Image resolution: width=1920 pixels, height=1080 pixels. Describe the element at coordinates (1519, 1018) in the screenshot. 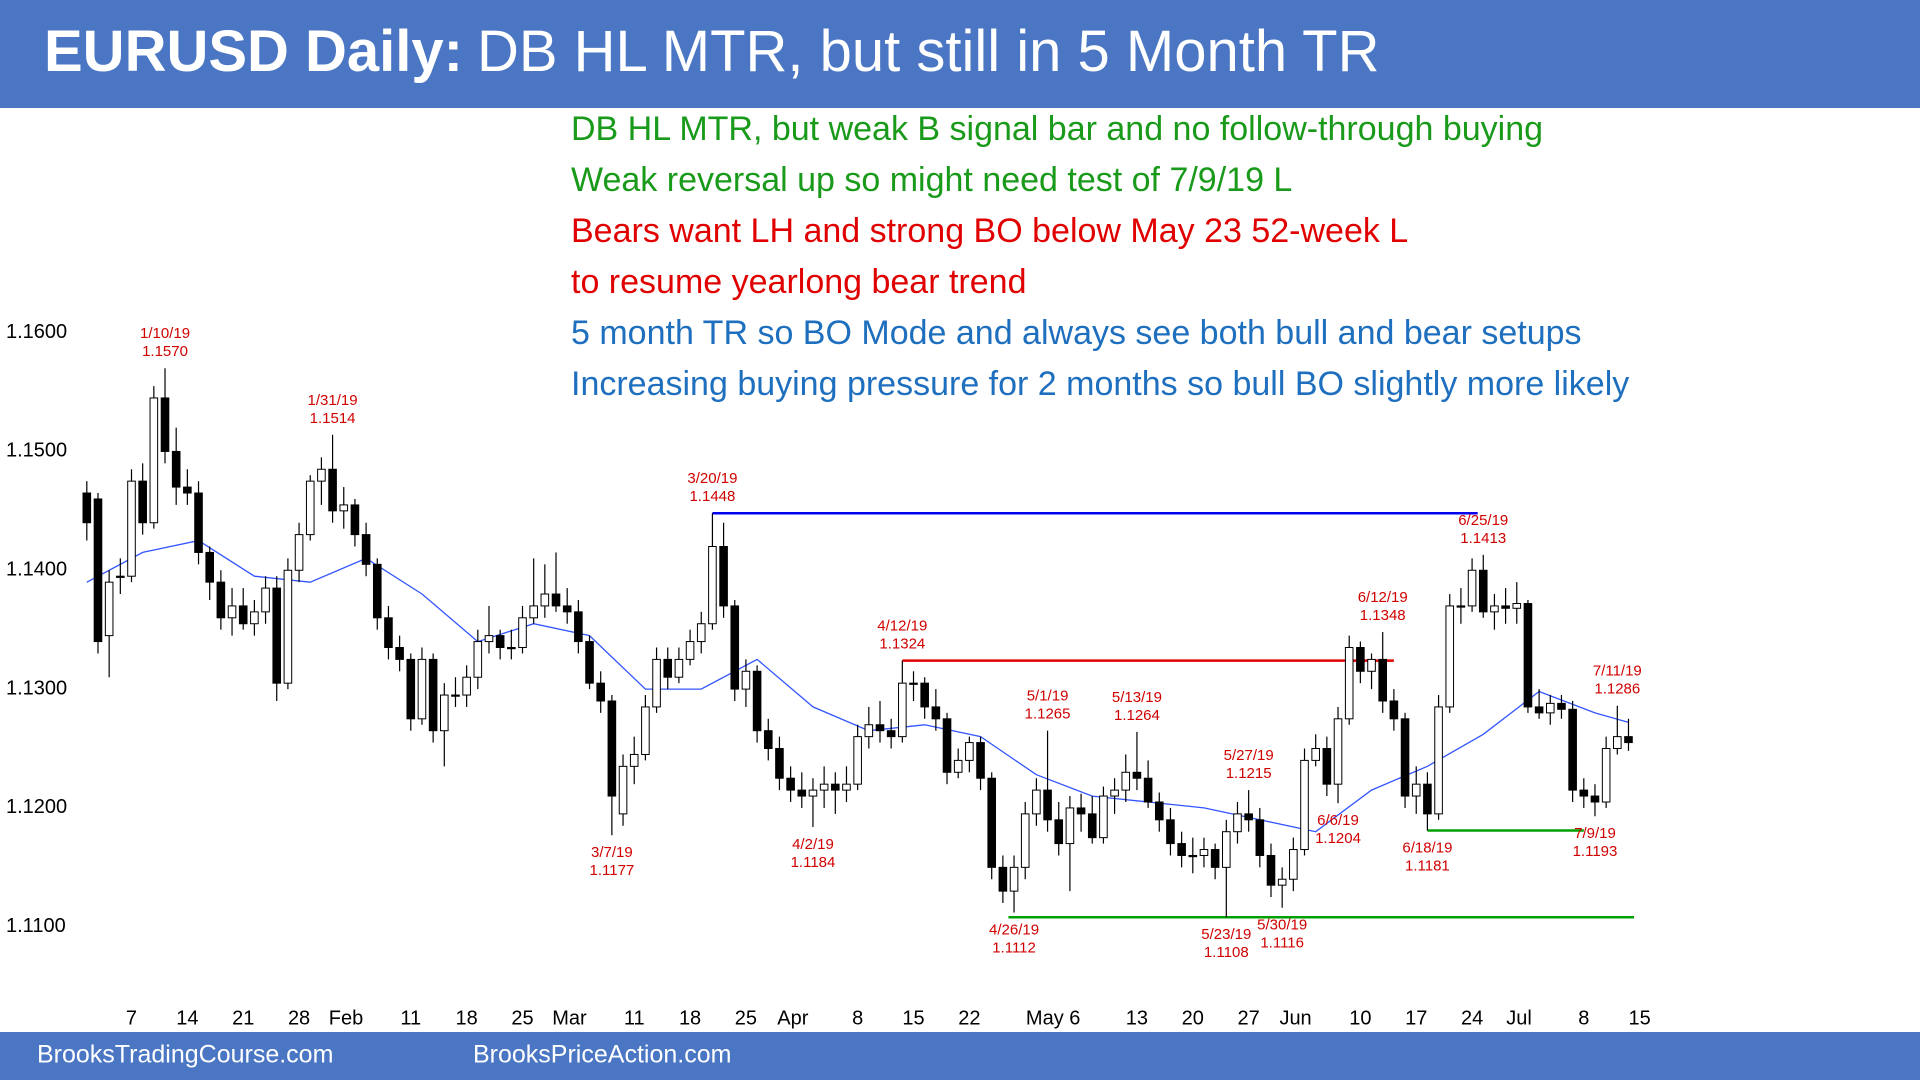

I see `x-tick-label: Jul` at that location.